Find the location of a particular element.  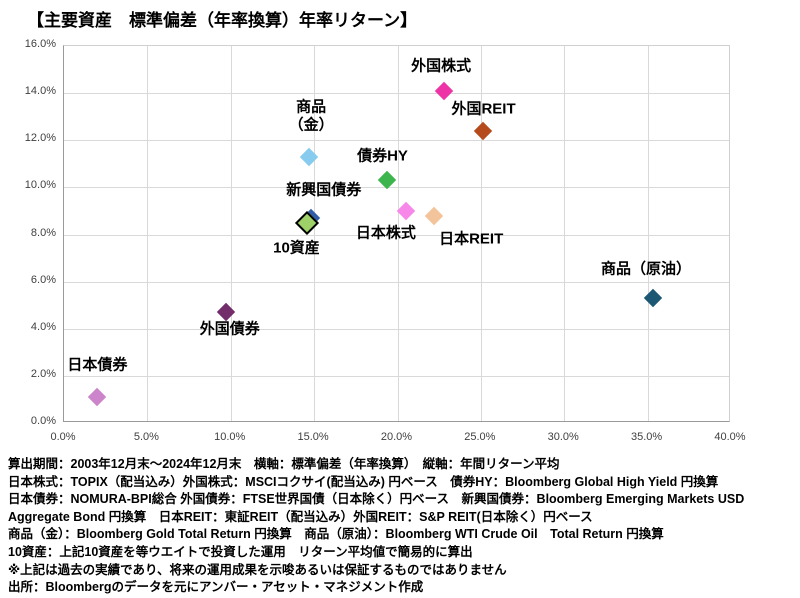

y-tick-label: 16.0% is located at coordinates (40, 44).